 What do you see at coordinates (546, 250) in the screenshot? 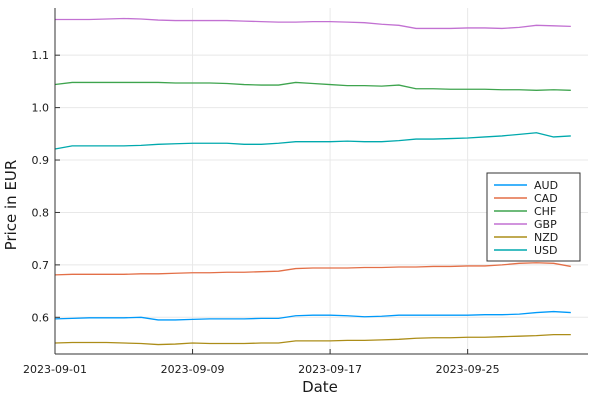
I see `legend-label: USD` at bounding box center [546, 250].